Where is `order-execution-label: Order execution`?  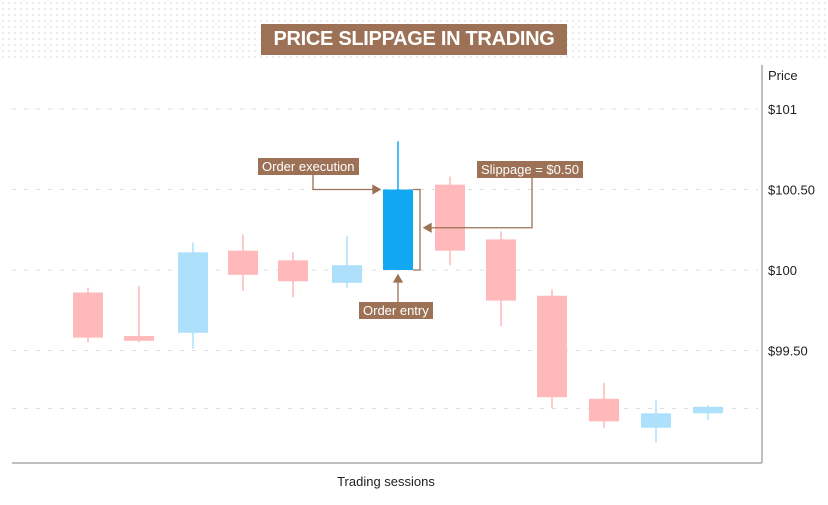 order-execution-label: Order execution is located at coordinates (308, 166).